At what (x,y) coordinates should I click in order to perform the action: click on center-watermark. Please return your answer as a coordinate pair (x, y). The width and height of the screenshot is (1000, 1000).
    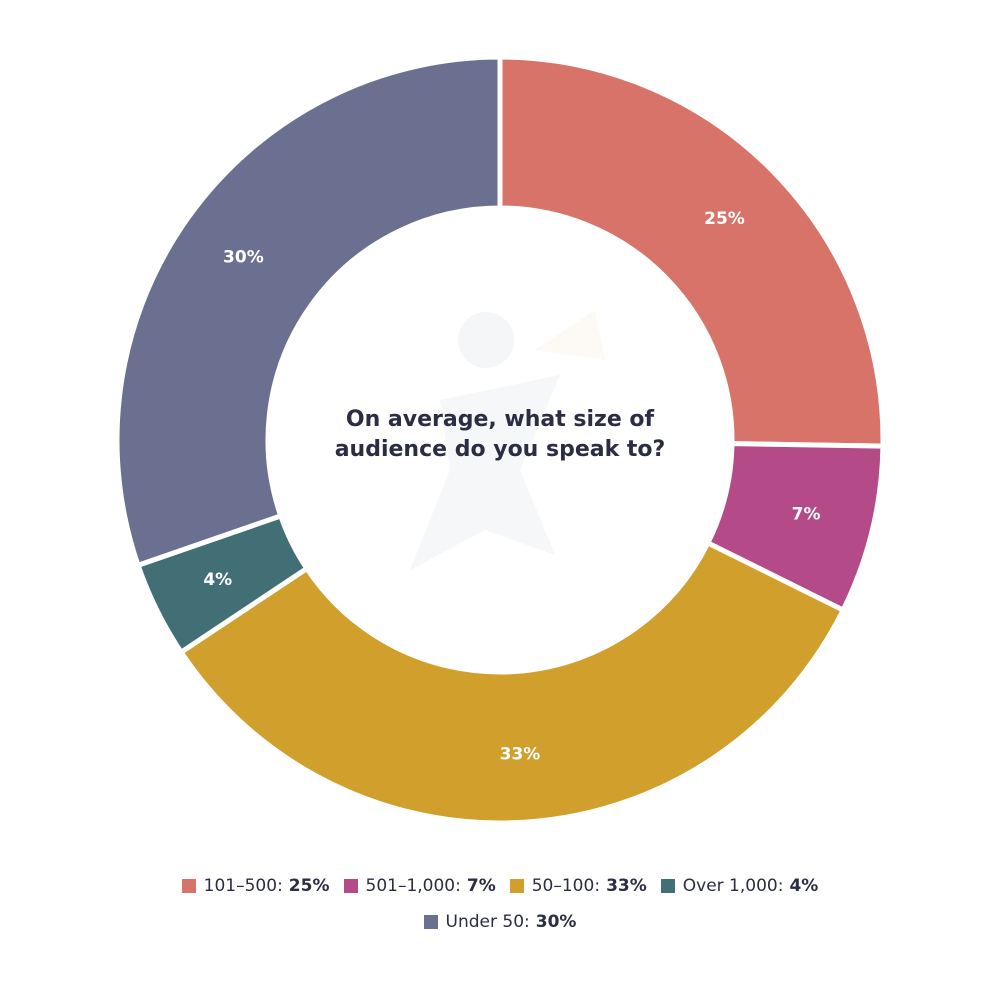
    Looking at the image, I should click on (507, 440).